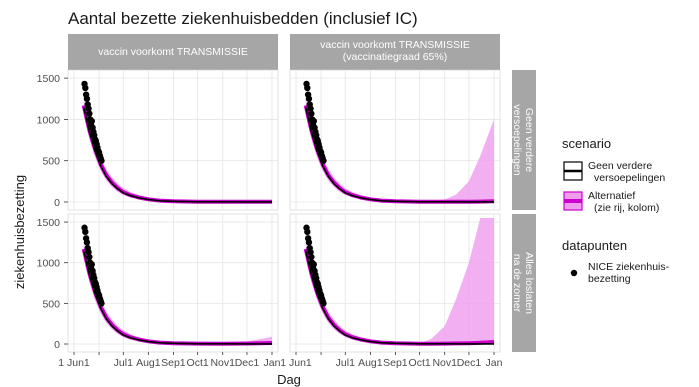  I want to click on x-axis-title: Dag, so click(289, 379).